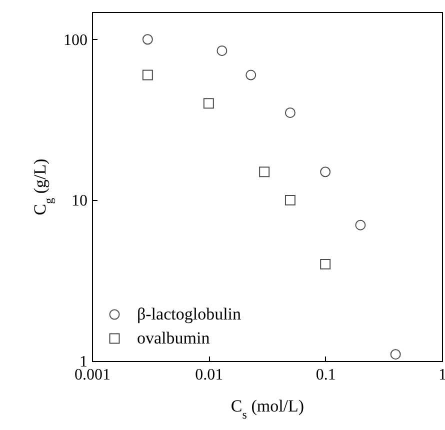  I want to click on legend-label: ovalbumin, so click(173, 338).